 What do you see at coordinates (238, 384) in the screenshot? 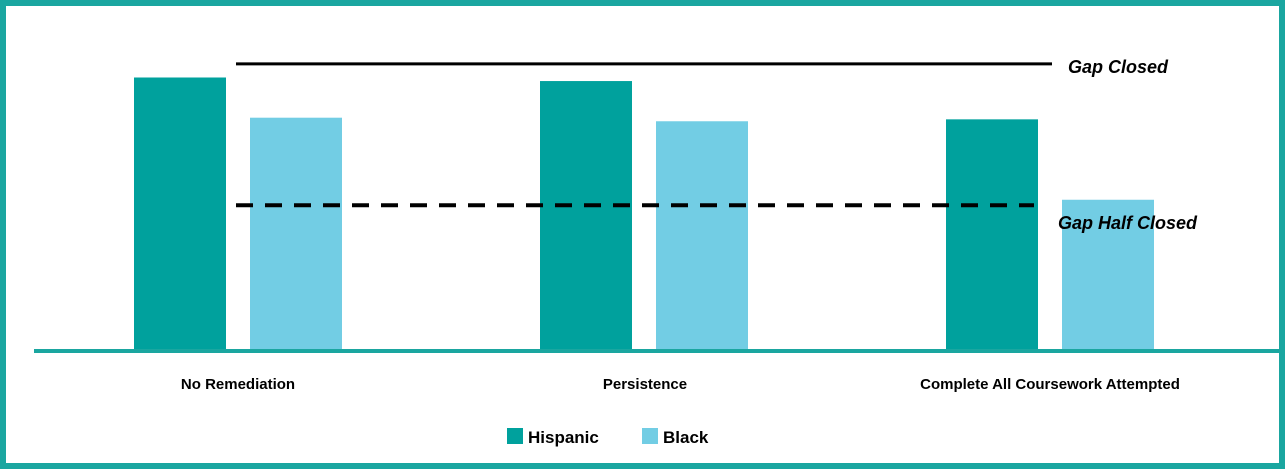
I see `category-label-no-remediation: No Remediation` at bounding box center [238, 384].